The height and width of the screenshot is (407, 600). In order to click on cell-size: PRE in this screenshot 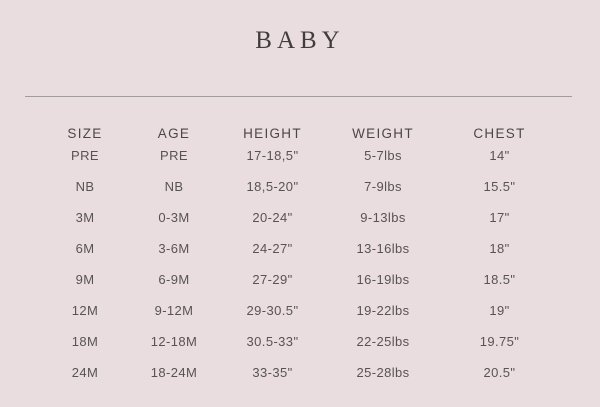, I will do `click(85, 155)`.